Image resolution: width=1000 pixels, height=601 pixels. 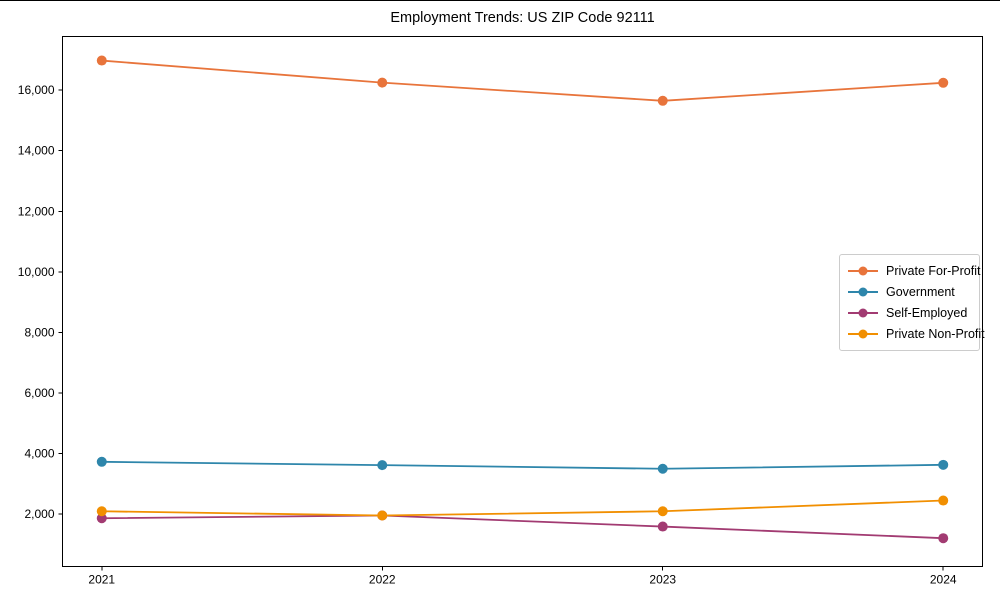 I want to click on chart-title: Employment Trends: US ZIP Code 92111, so click(x=522, y=18).